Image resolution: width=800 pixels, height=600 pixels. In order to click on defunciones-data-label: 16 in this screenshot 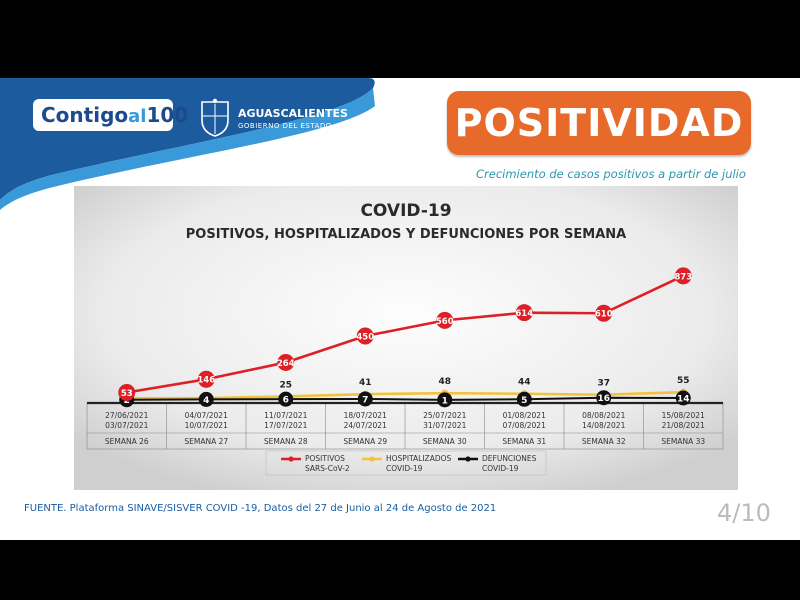, I will do `click(603, 399)`.